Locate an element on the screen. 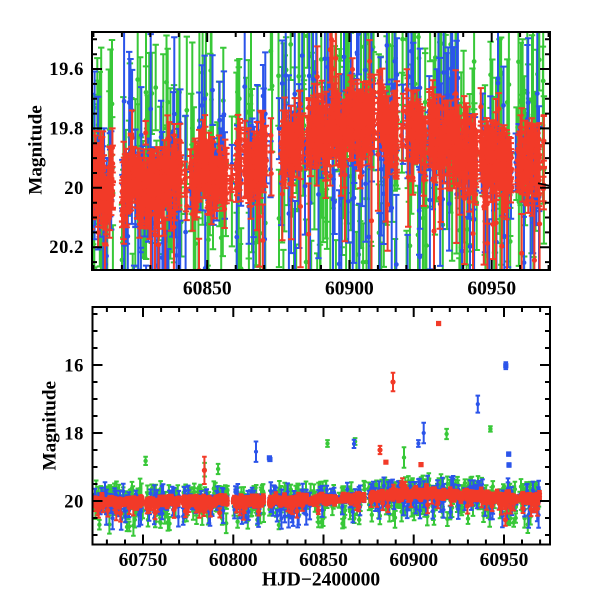 The width and height of the screenshot is (600, 600). svg-text: HJD−2400000 is located at coordinates (321, 580).